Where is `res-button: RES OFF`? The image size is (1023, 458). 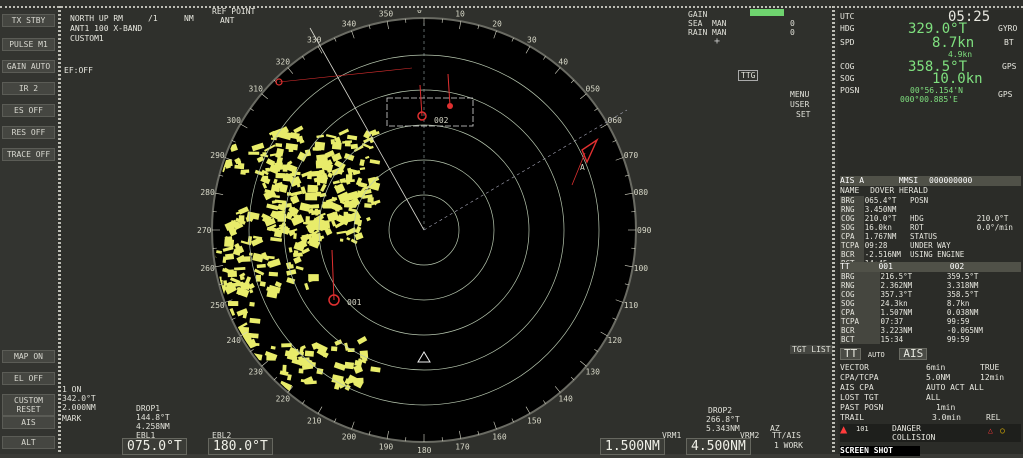
res-button: RES OFF is located at coordinates (28, 132).